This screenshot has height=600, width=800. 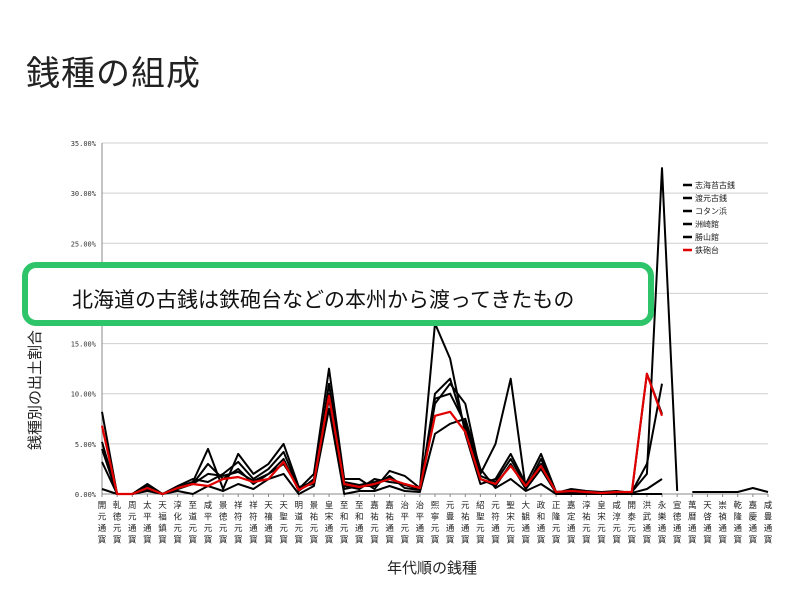 I want to click on x-tick-label: 至道元寳, so click(x=193, y=523).